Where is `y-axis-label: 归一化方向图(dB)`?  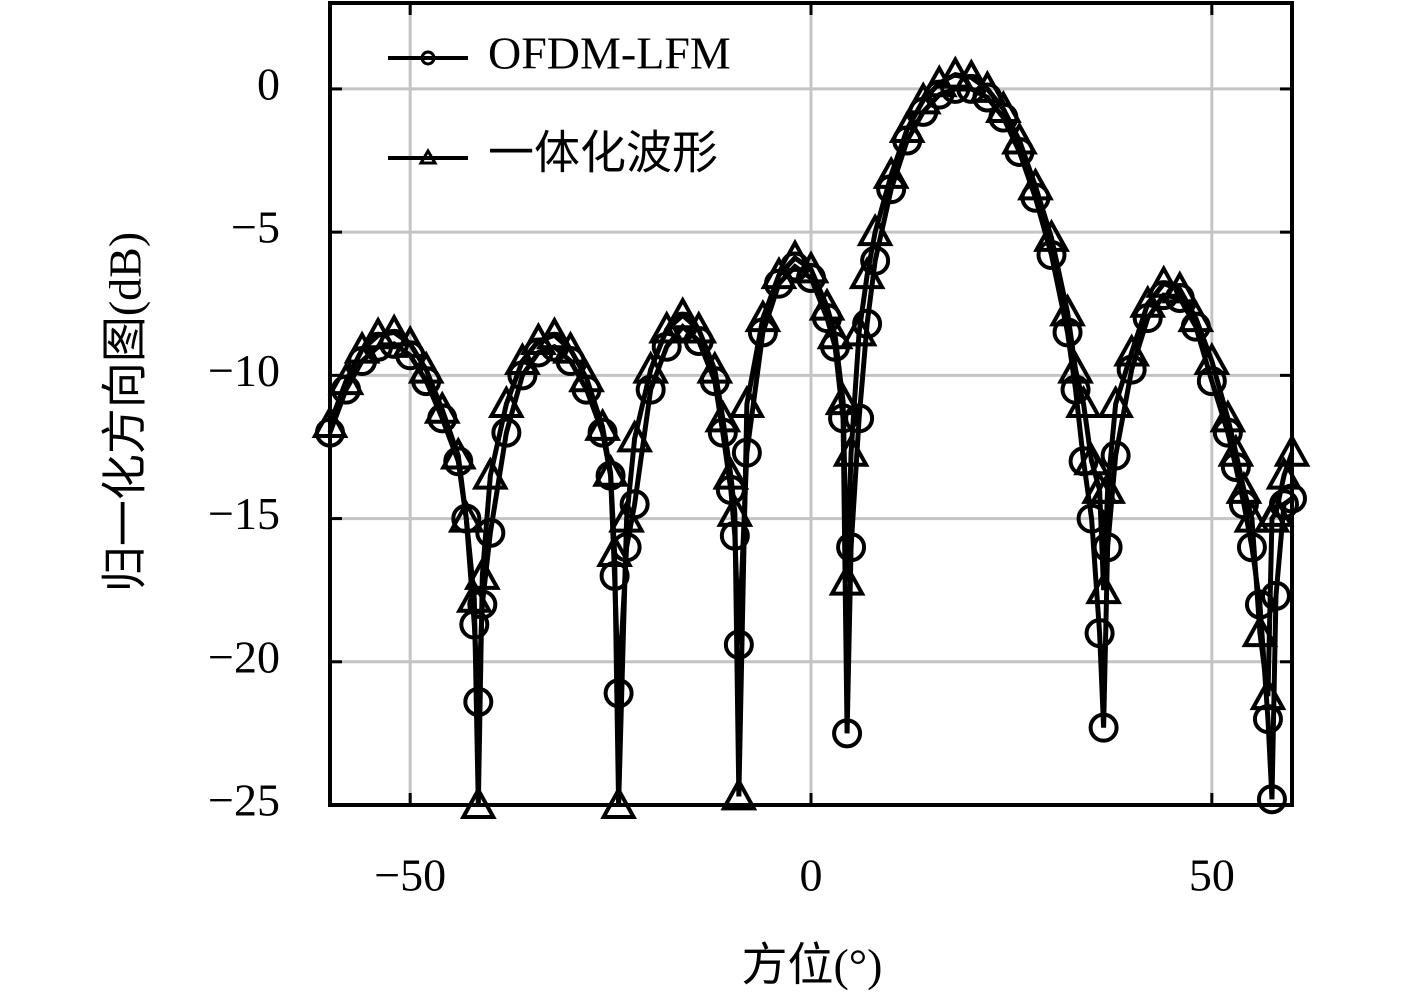 y-axis-label: 归一化方向图(dB) is located at coordinates (125, 412).